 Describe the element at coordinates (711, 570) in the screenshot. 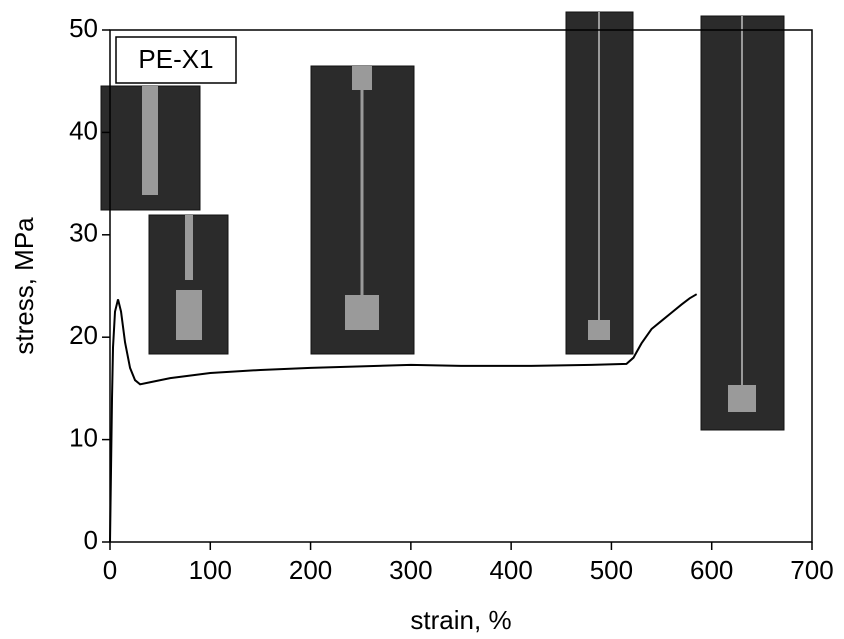

I see `x-tick-label: 600` at that location.